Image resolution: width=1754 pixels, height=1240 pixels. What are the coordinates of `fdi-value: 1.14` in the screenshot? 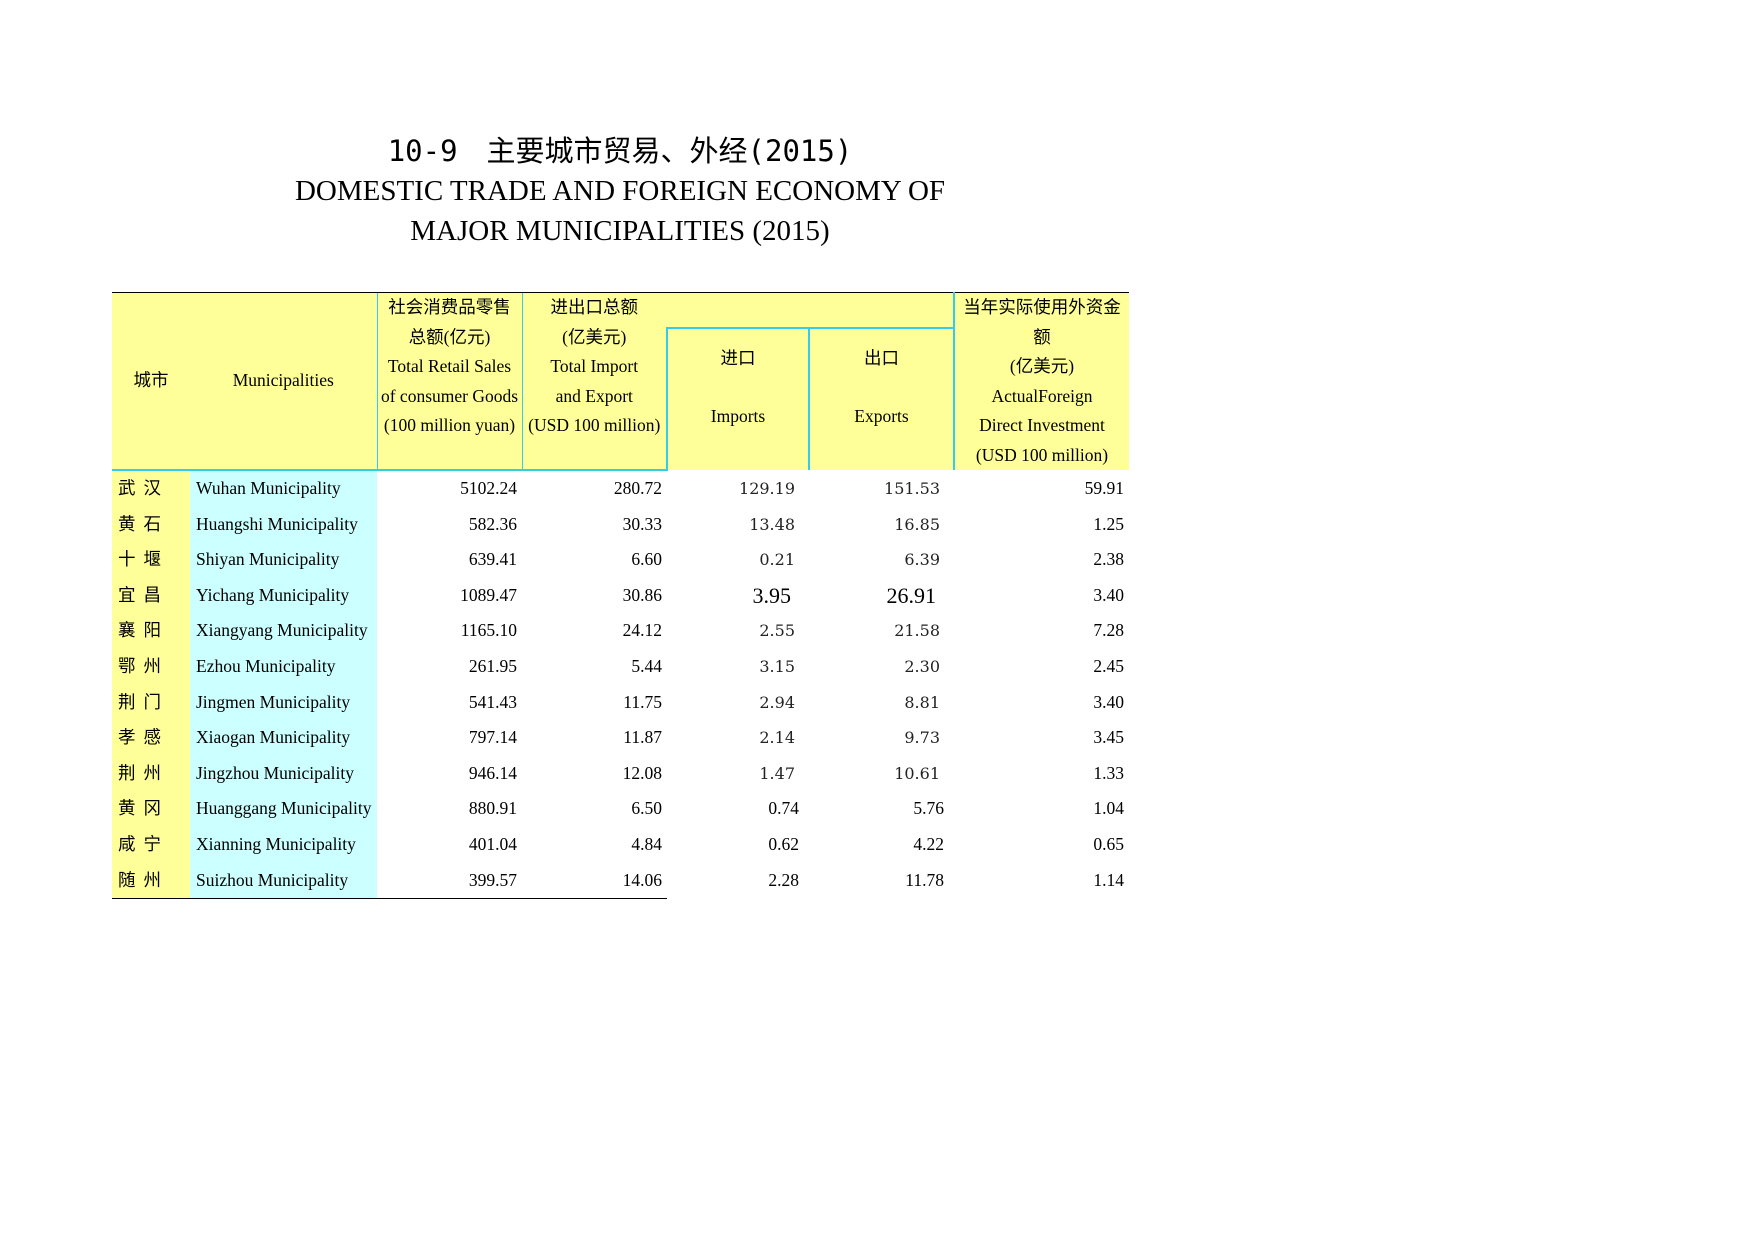 It's located at (1108, 879).